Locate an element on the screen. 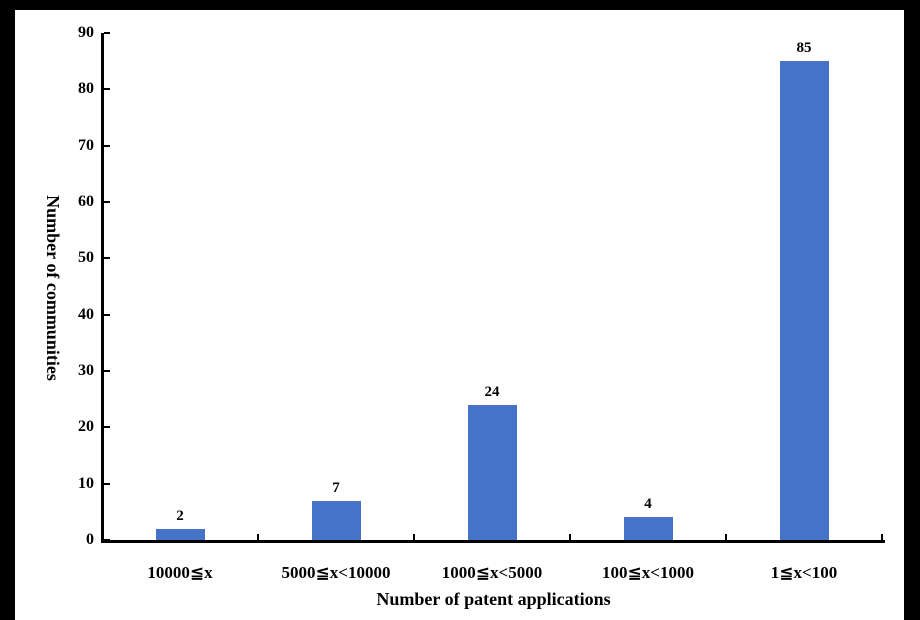 Image resolution: width=920 pixels, height=620 pixels. frame-band-left is located at coordinates (7, 310).